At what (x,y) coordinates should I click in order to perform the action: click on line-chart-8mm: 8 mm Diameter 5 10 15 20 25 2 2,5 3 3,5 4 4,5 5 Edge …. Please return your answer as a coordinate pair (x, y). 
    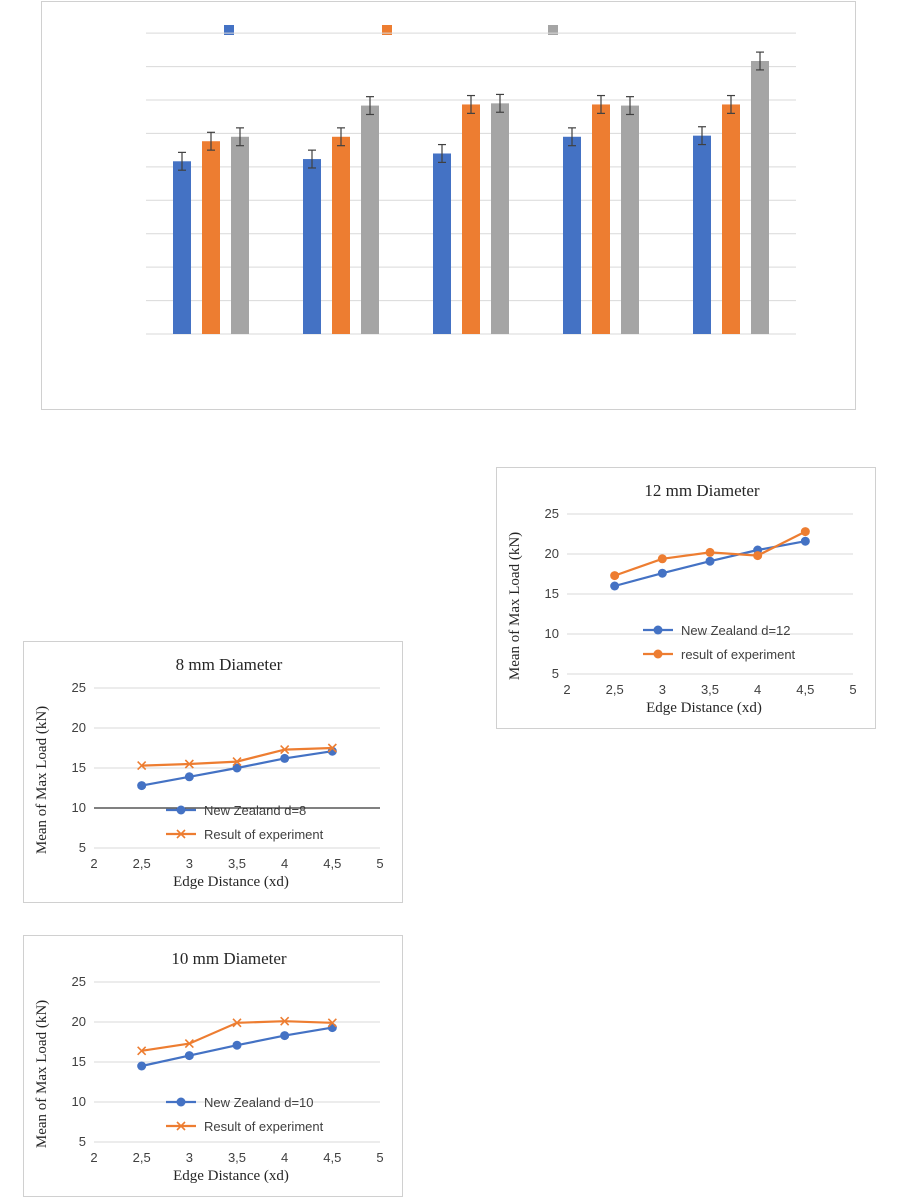
    Looking at the image, I should click on (209, 772).